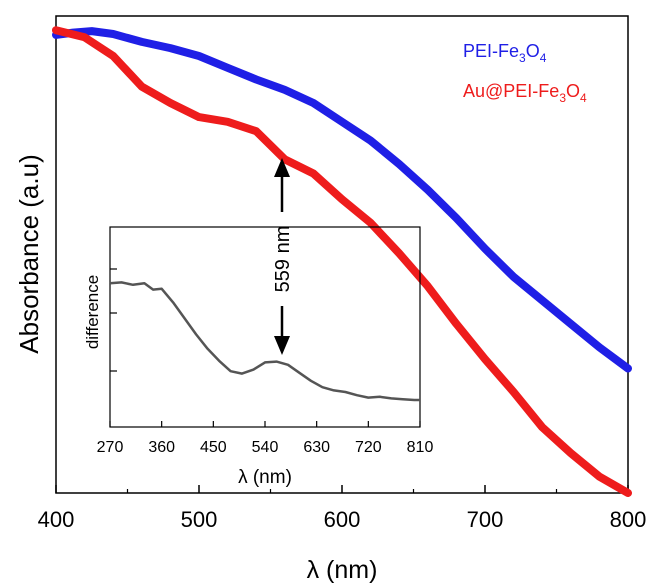  What do you see at coordinates (583, 98) in the screenshot?
I see `legend-1-sub2: 4` at bounding box center [583, 98].